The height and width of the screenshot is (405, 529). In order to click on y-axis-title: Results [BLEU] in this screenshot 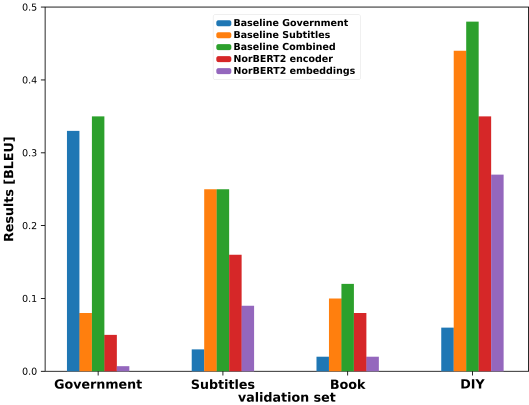, I will do `click(9, 189)`.